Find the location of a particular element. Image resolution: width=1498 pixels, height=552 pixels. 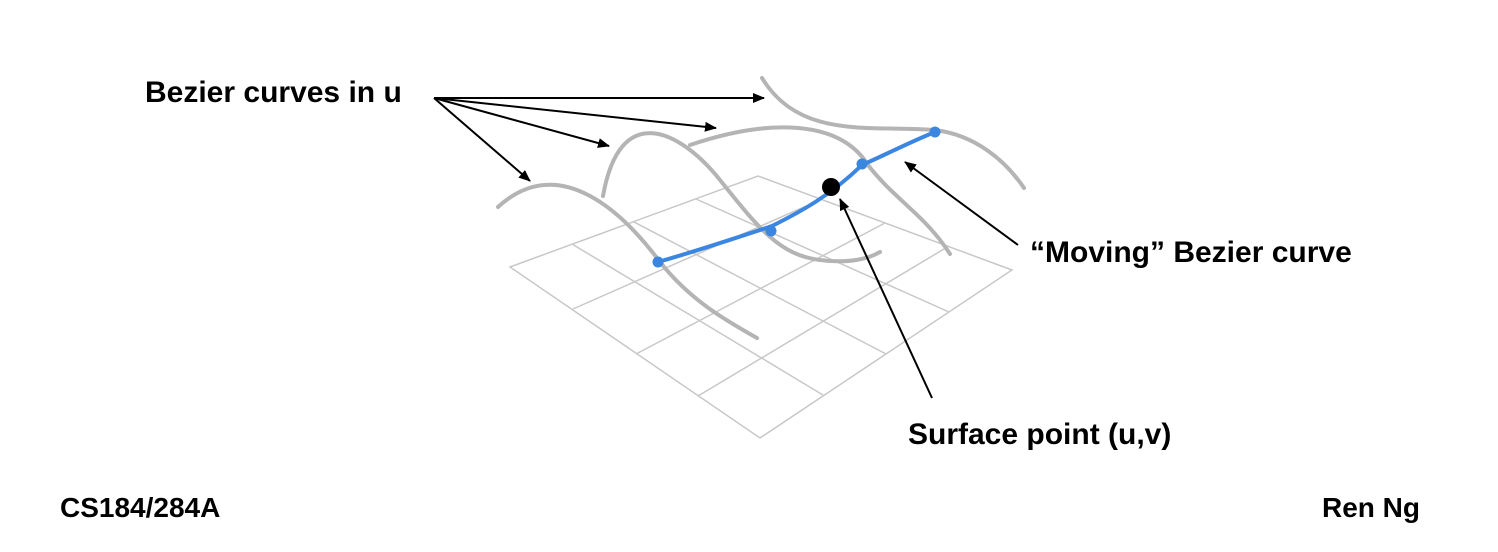

arrow-to-surface-point is located at coordinates (886, 298).